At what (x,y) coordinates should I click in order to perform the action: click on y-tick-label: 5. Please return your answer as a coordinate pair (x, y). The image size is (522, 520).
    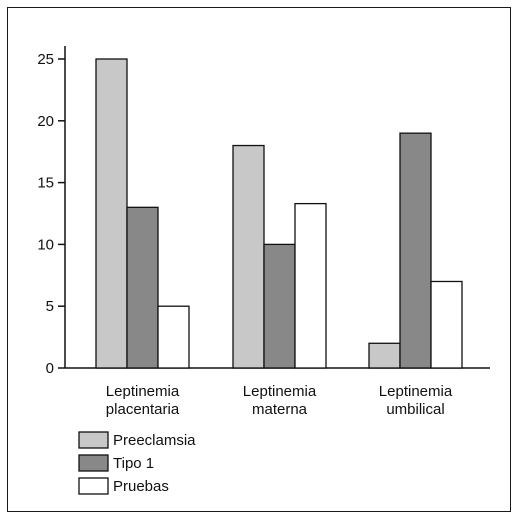
    Looking at the image, I should click on (50, 306).